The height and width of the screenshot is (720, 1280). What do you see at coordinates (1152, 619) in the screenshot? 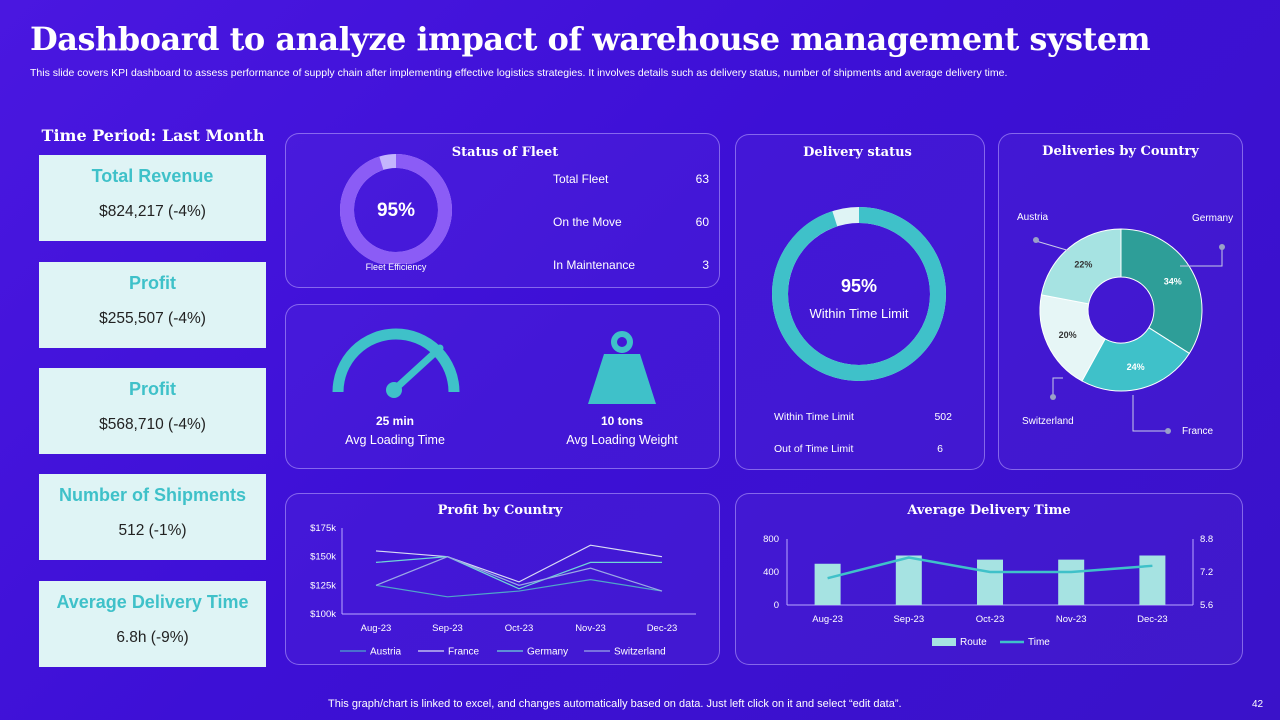
I see `x-tick-label: Dec-23` at bounding box center [1152, 619].